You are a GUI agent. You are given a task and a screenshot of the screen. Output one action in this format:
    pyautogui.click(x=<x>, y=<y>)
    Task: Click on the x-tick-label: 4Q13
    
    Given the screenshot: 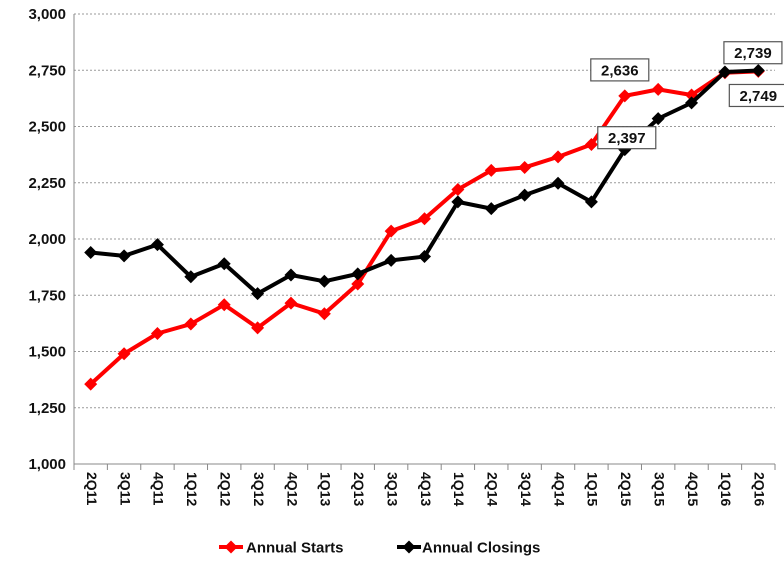 What is the action you would take?
    pyautogui.click(x=426, y=489)
    